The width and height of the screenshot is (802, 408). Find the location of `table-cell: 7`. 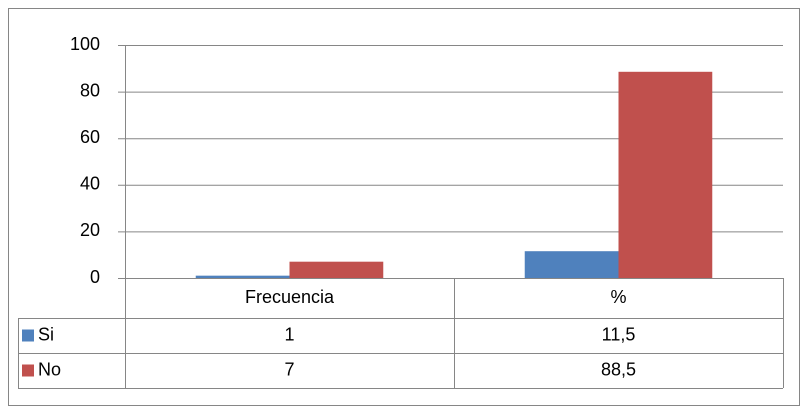

table-cell: 7 is located at coordinates (289, 369).